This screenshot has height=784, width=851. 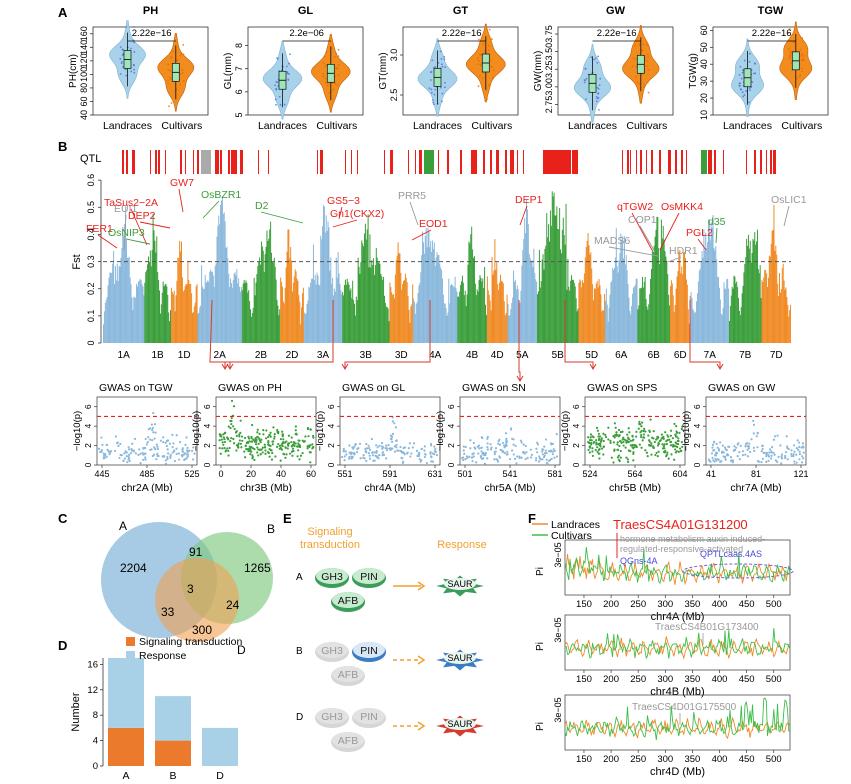 I want to click on gene-label: MADS6, so click(x=612, y=241).